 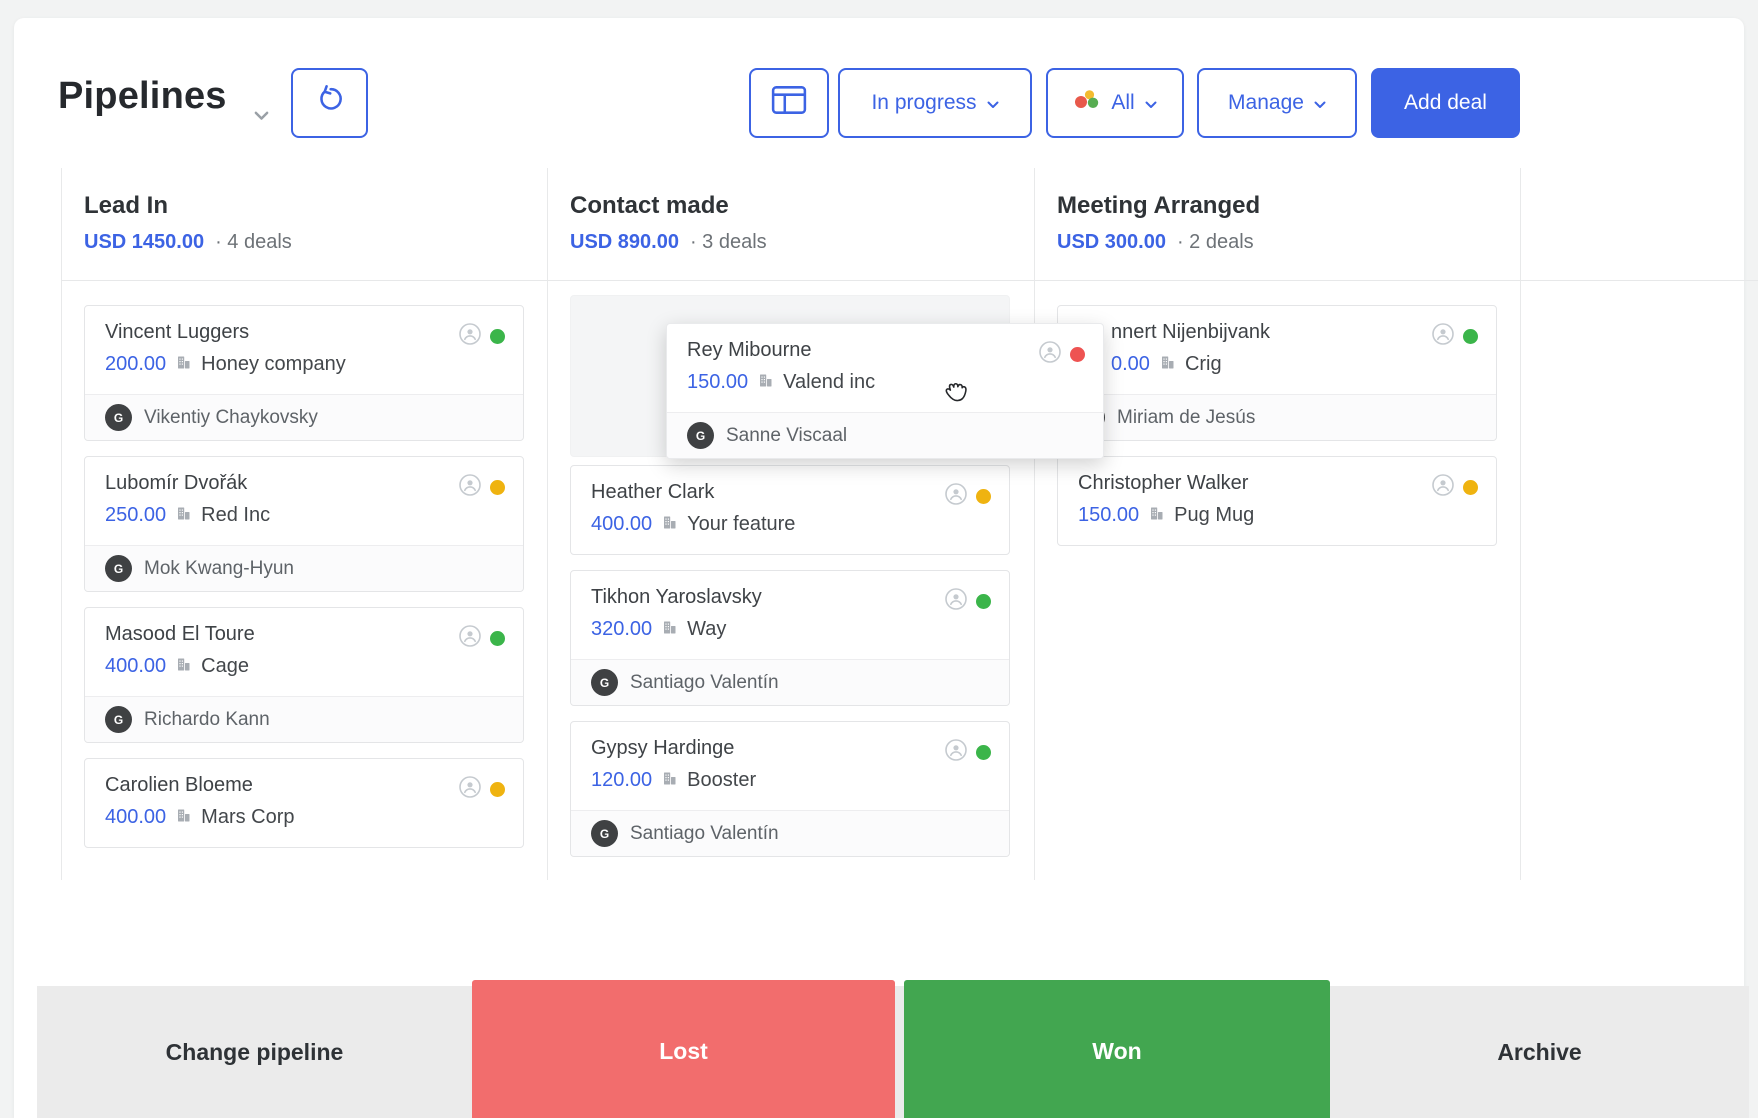 I want to click on deal-title: Tikhon Yaroslavsky, so click(x=676, y=597).